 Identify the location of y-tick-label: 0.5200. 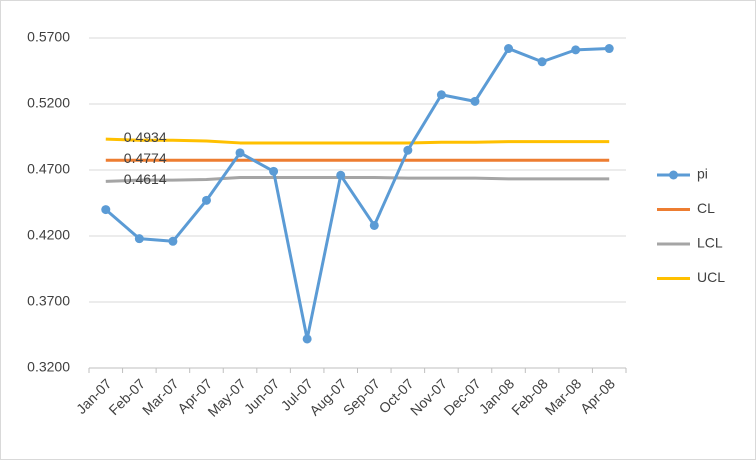
(48, 103).